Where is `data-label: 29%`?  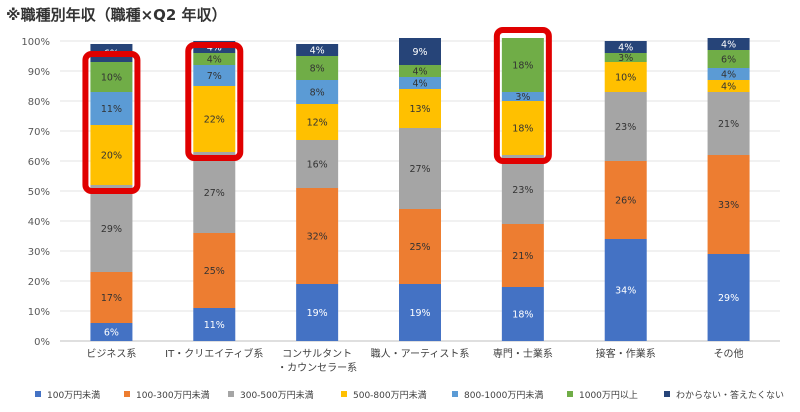 data-label: 29% is located at coordinates (728, 298).